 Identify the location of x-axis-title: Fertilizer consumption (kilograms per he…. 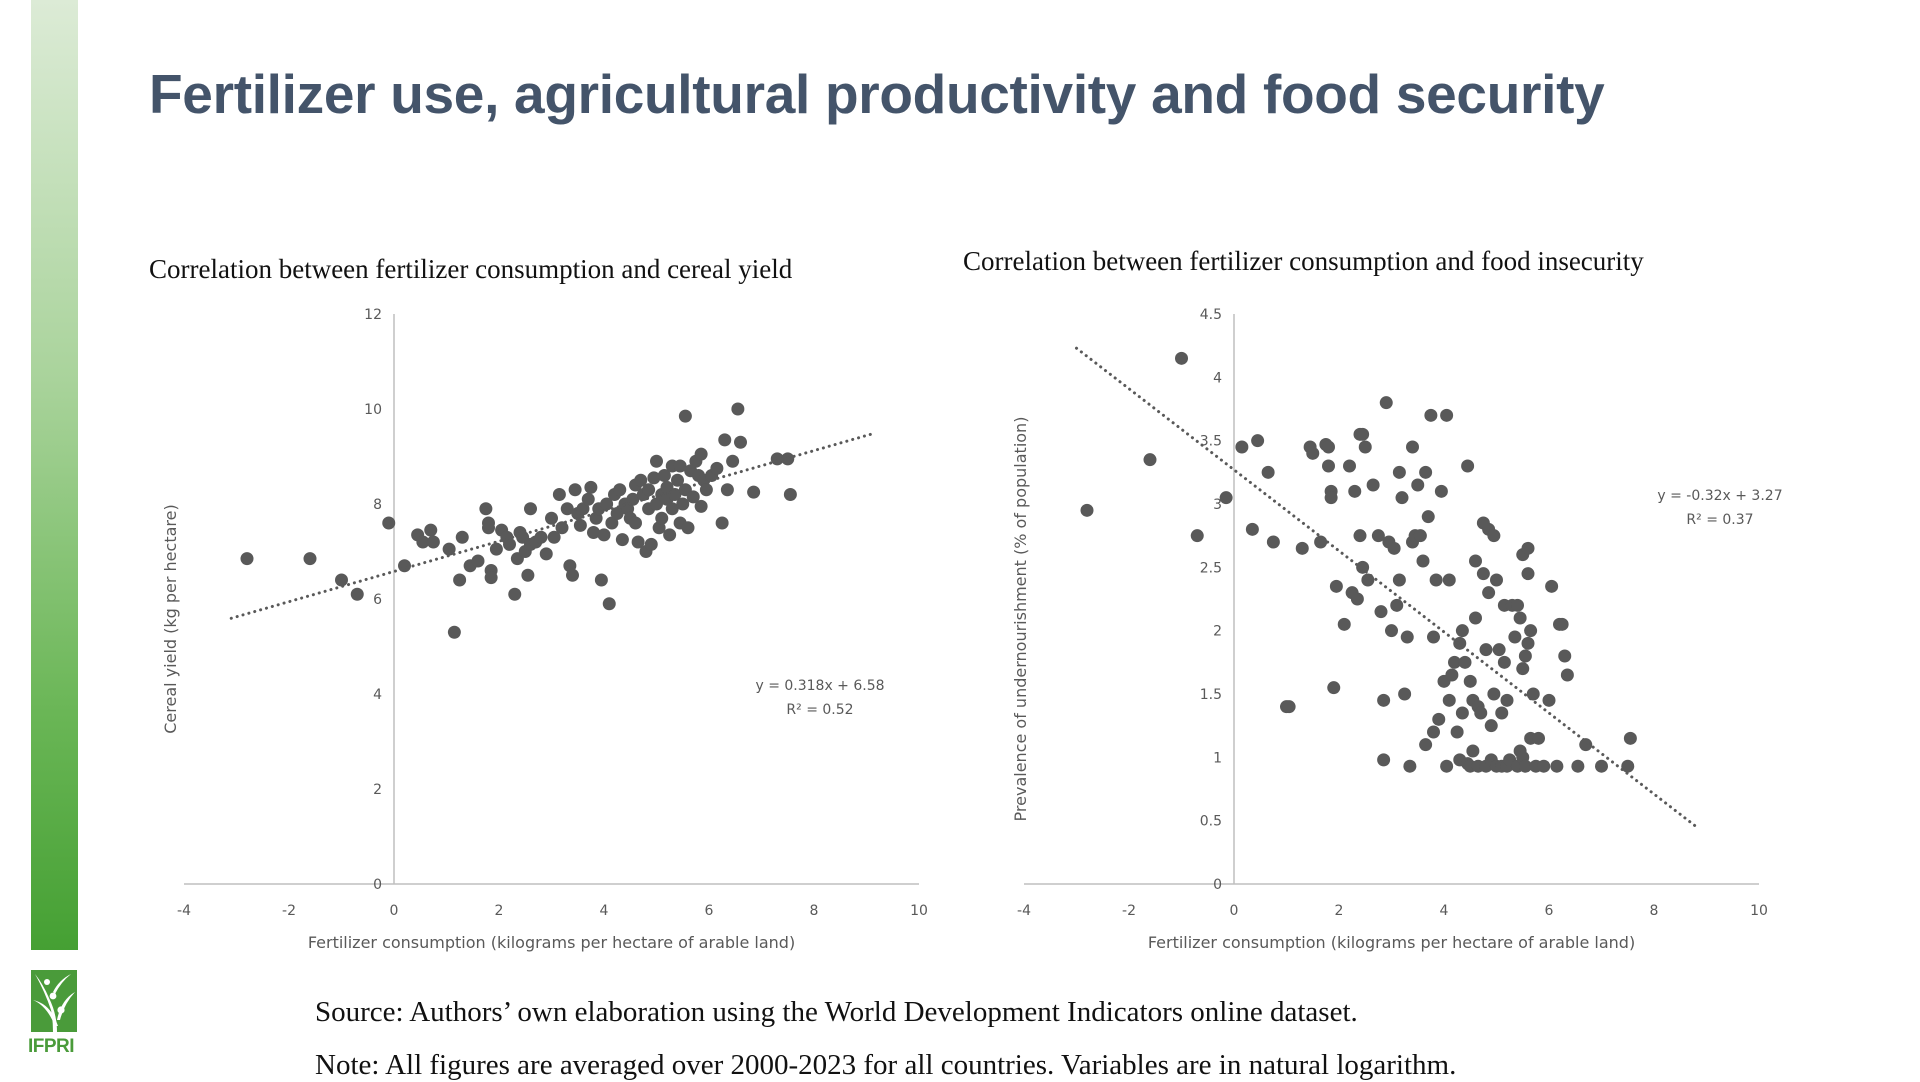
(551, 942).